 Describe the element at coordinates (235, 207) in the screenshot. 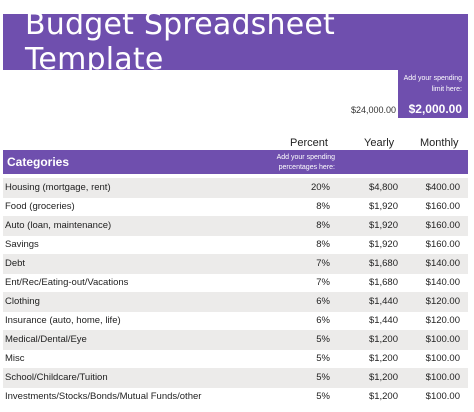

I see `table-row: Food (groceries) 8% $1,920 $160.00` at that location.